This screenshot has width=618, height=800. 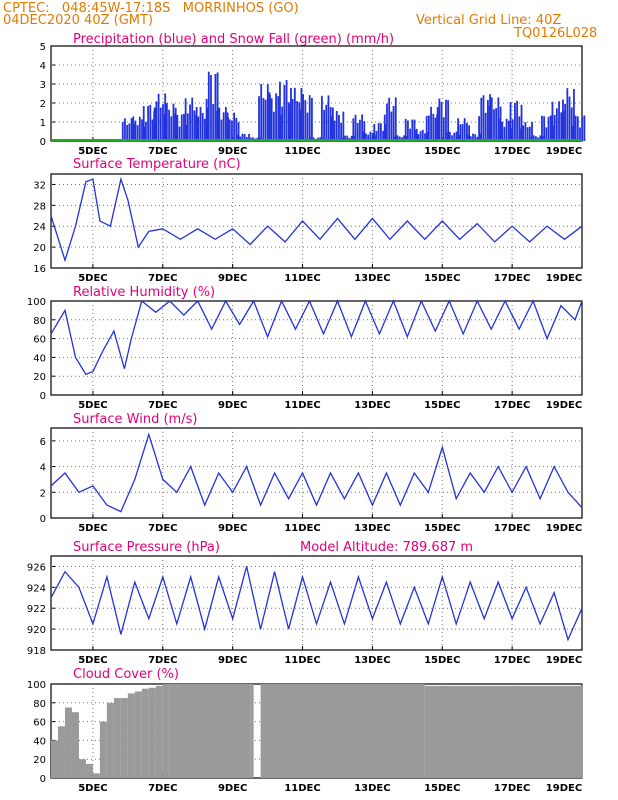 I want to click on y-tick-label: 4, so click(x=43, y=468).